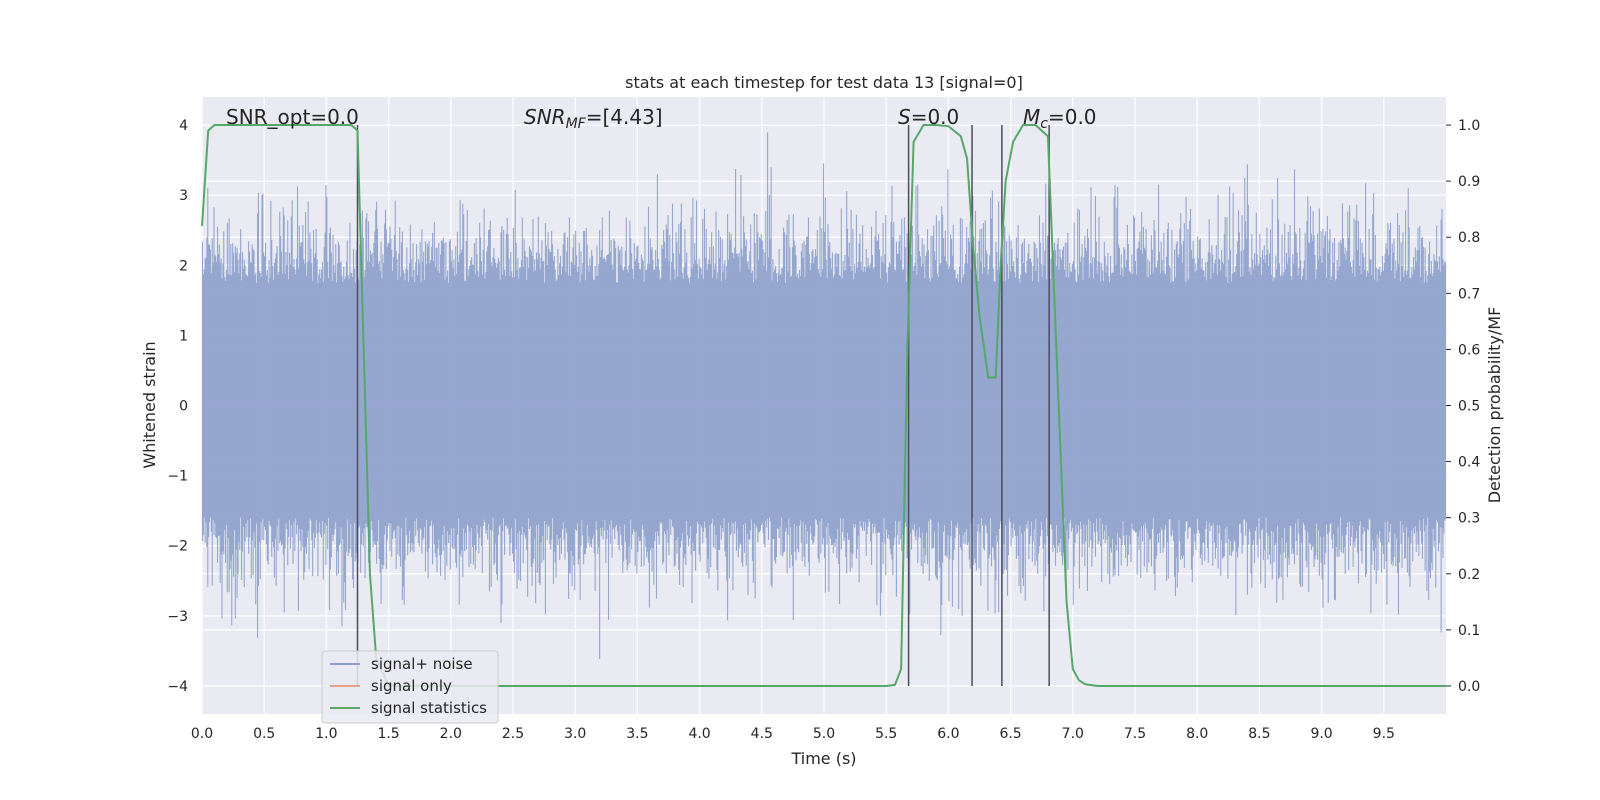  Describe the element at coordinates (177, 617) in the screenshot. I see `y-tick-label: −3` at that location.